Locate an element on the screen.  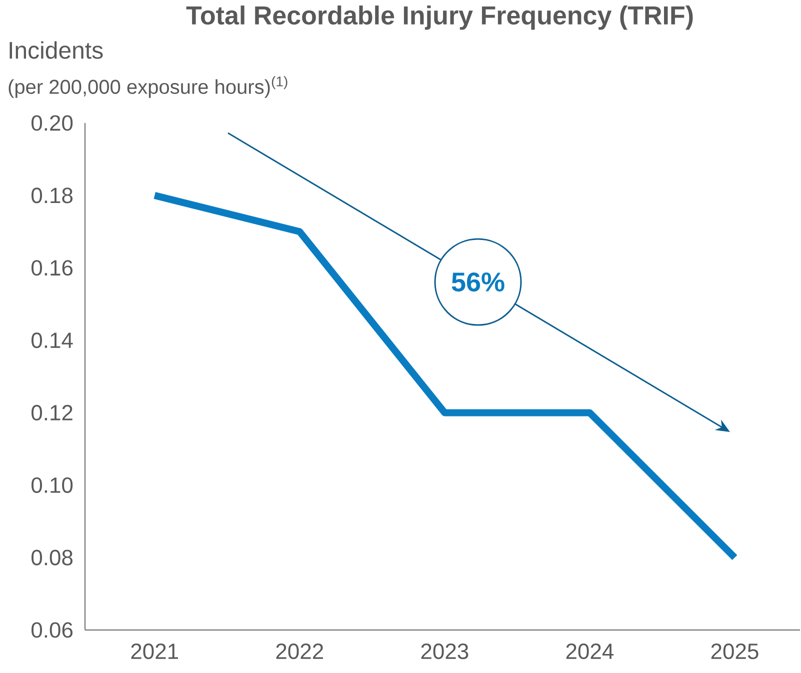
x-tick-label: 2024 is located at coordinates (590, 652).